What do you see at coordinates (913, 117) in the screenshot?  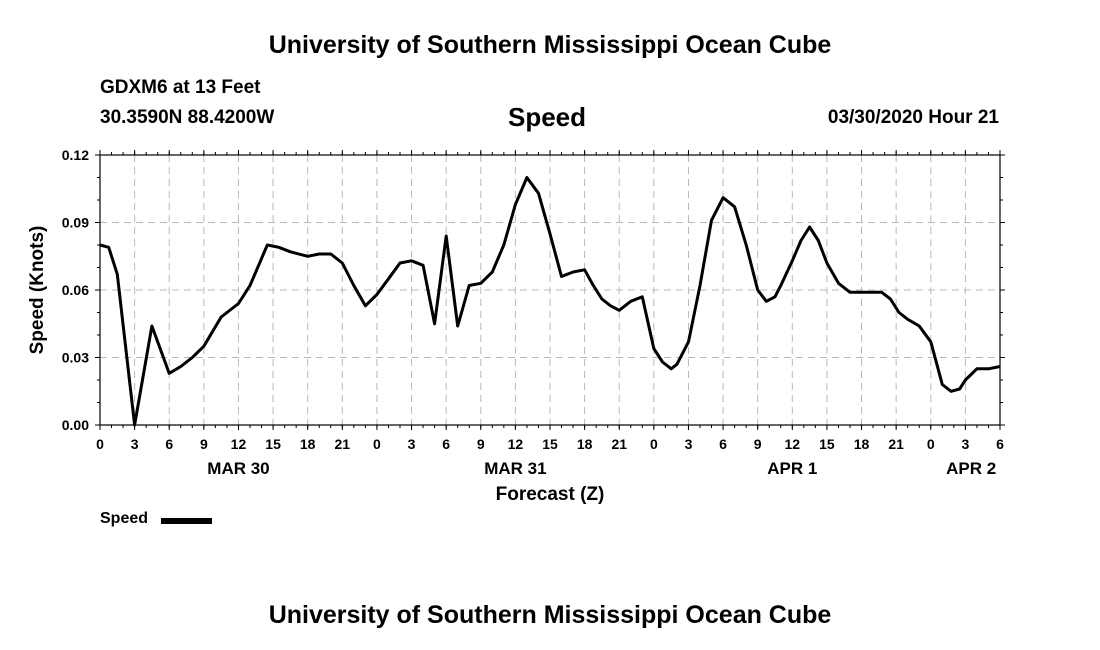 I see `datetime-label: 03/30/2020 Hour 21` at bounding box center [913, 117].